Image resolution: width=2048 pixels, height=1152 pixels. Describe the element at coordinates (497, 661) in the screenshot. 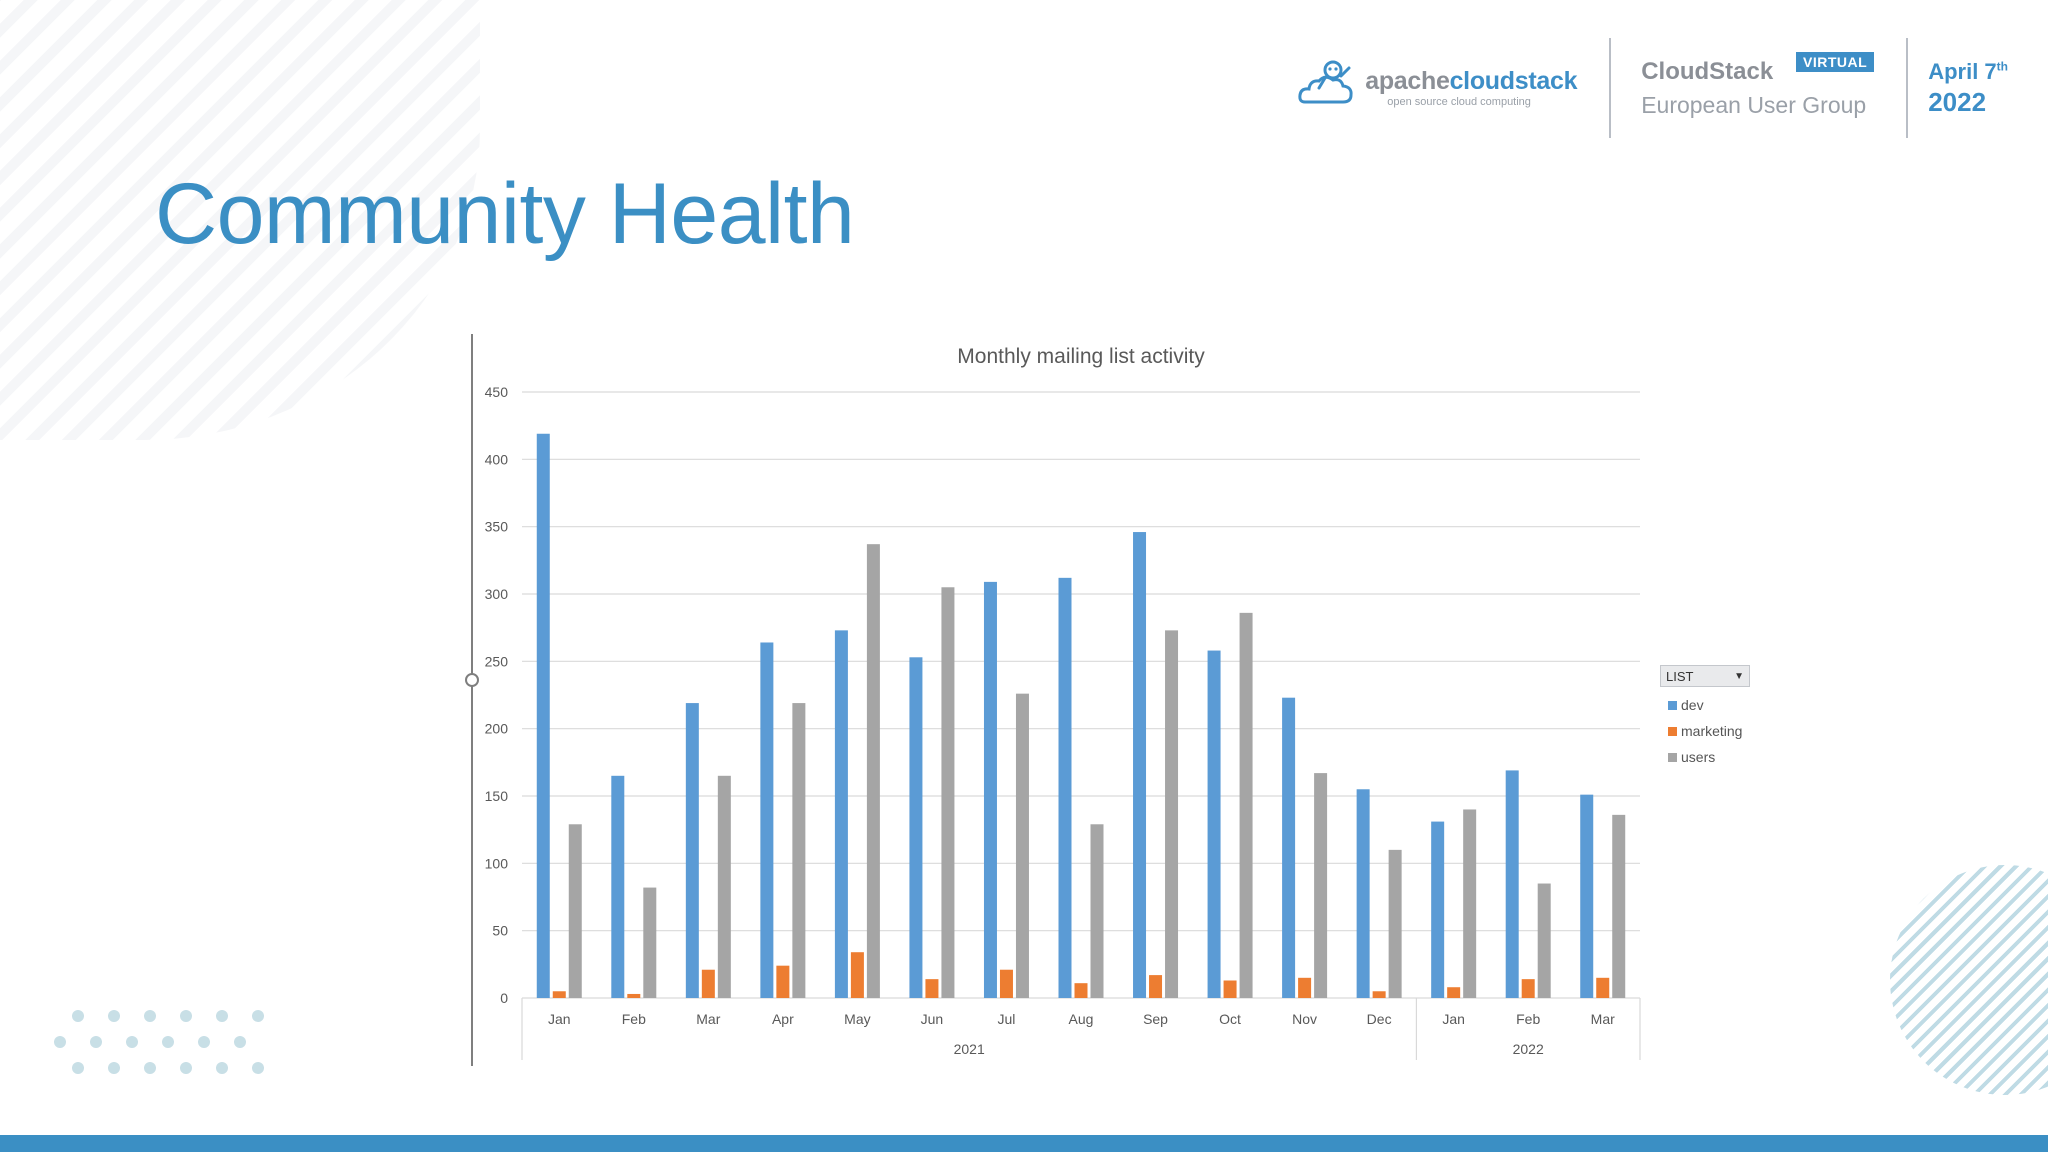

I see `y-tick-label: 250` at that location.